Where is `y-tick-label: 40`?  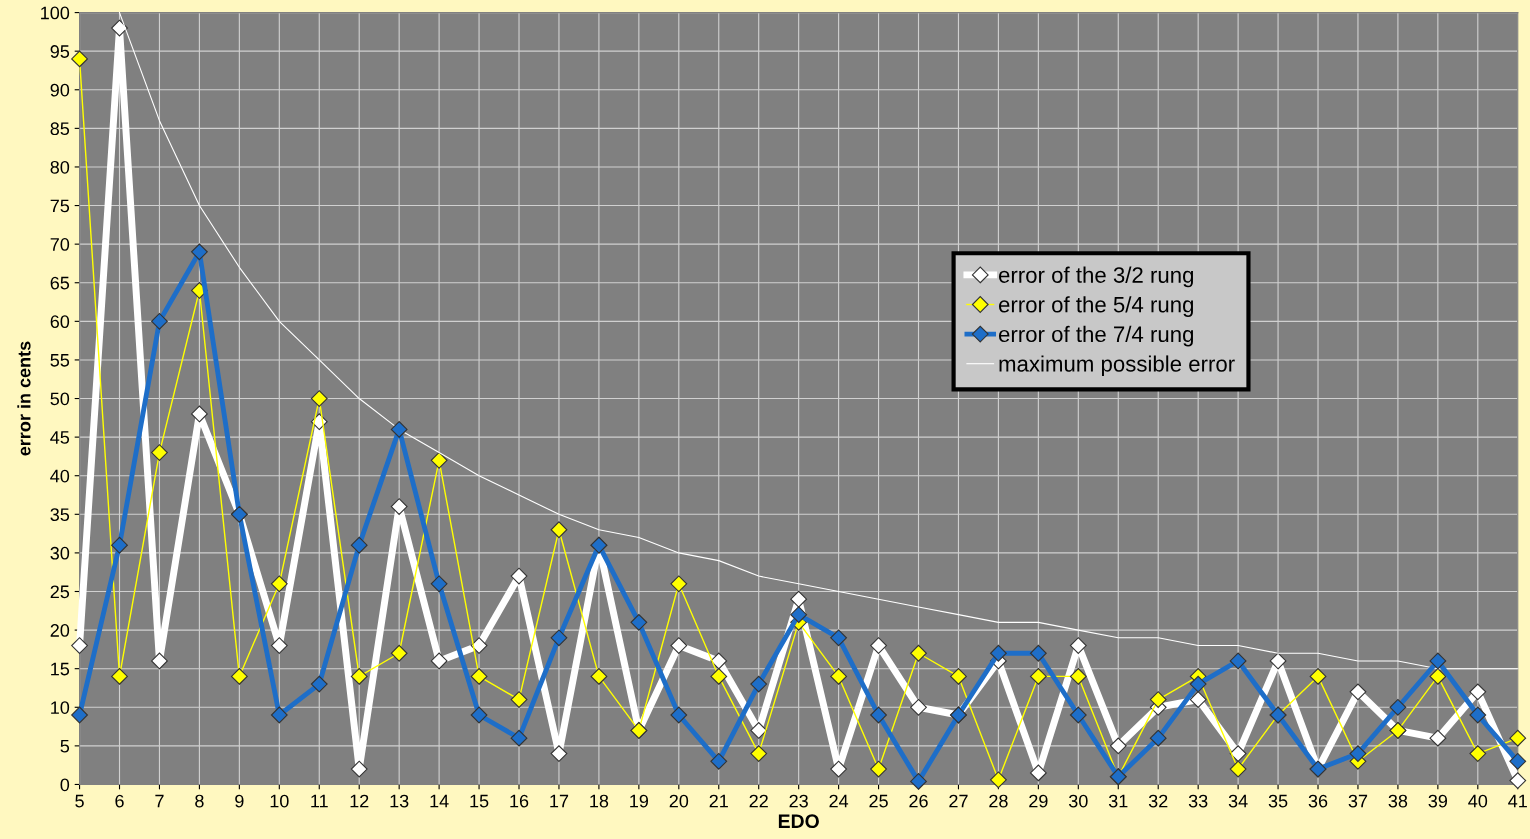
y-tick-label: 40 is located at coordinates (60, 476).